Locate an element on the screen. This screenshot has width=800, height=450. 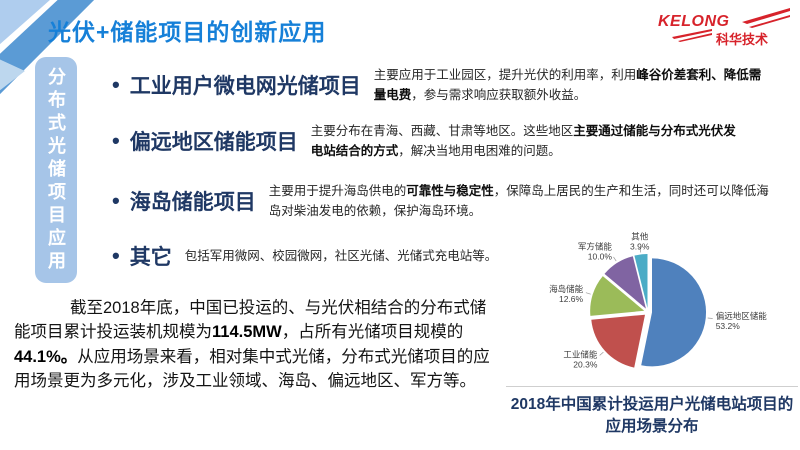
bullet-title: • 偏远地区储能项目 is located at coordinates (205, 141).